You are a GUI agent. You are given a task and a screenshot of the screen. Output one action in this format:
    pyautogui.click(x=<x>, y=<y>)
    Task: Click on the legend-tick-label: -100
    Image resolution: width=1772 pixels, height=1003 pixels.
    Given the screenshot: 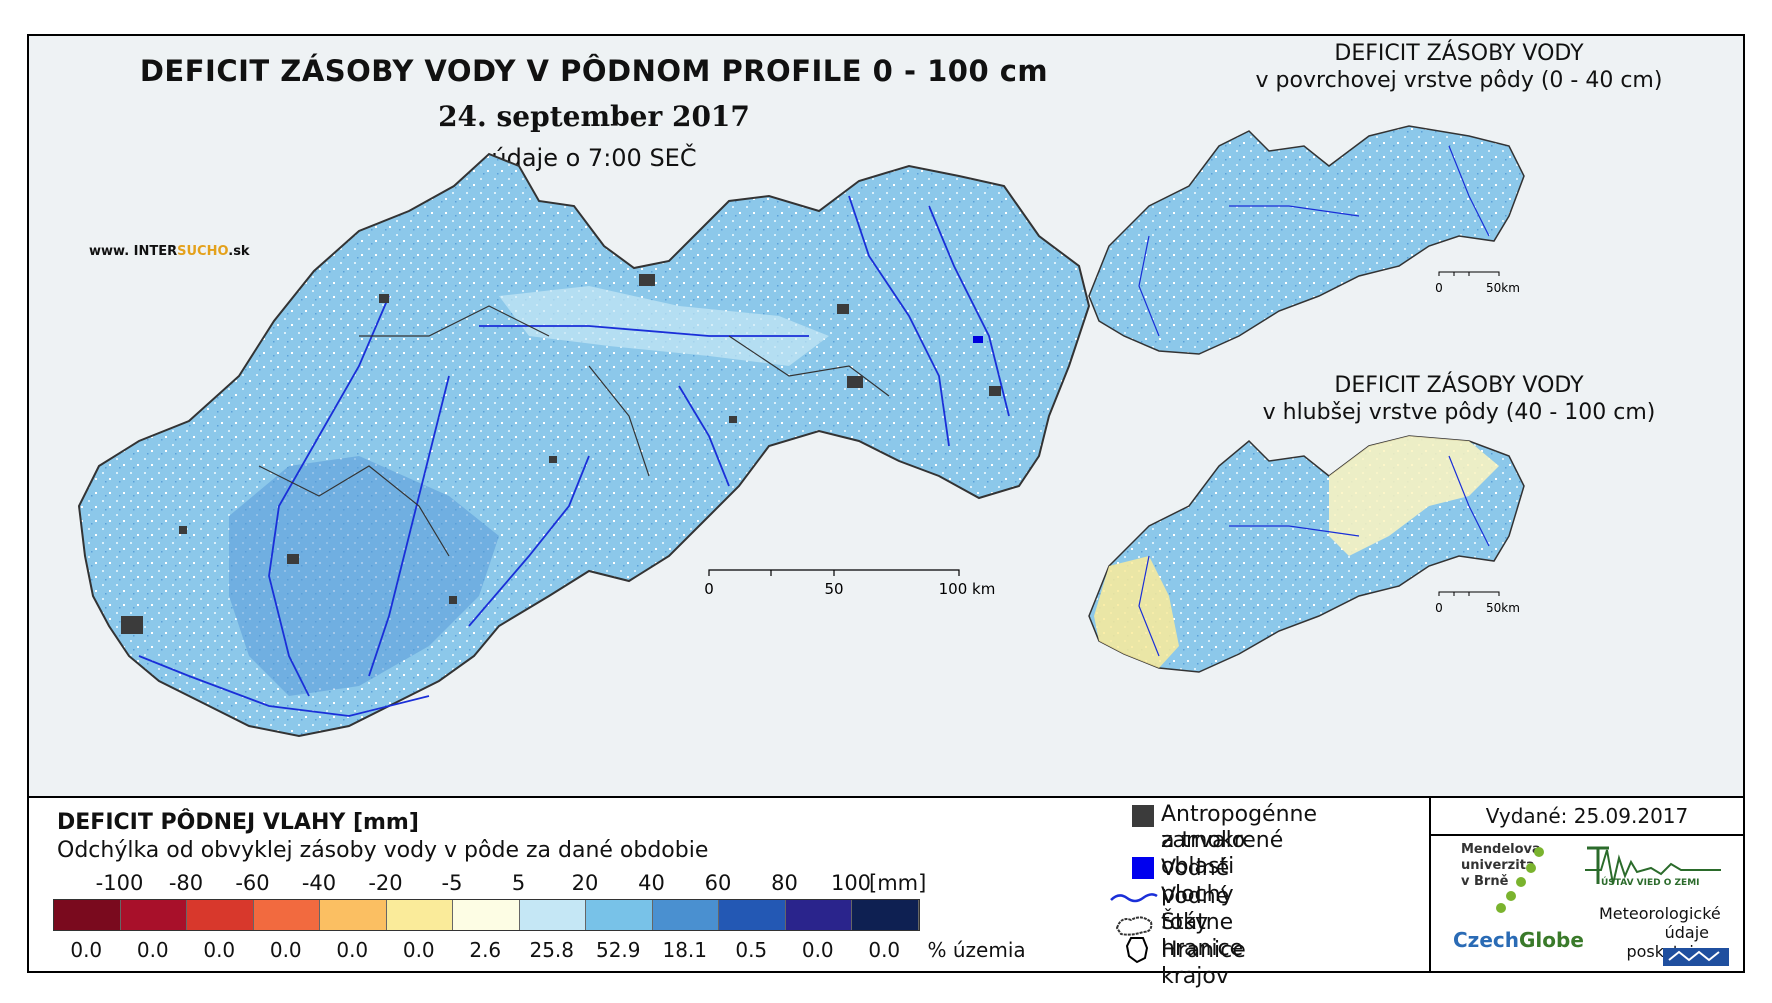 What is the action you would take?
    pyautogui.click(x=119, y=883)
    